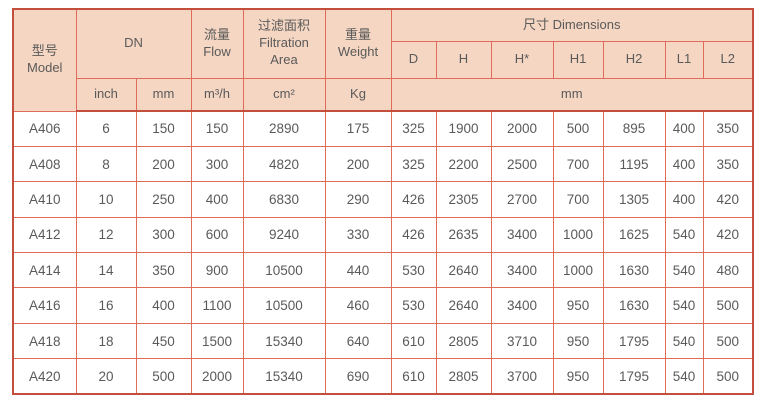 This screenshot has width=765, height=403. I want to click on cell-model: A410, so click(44, 199).